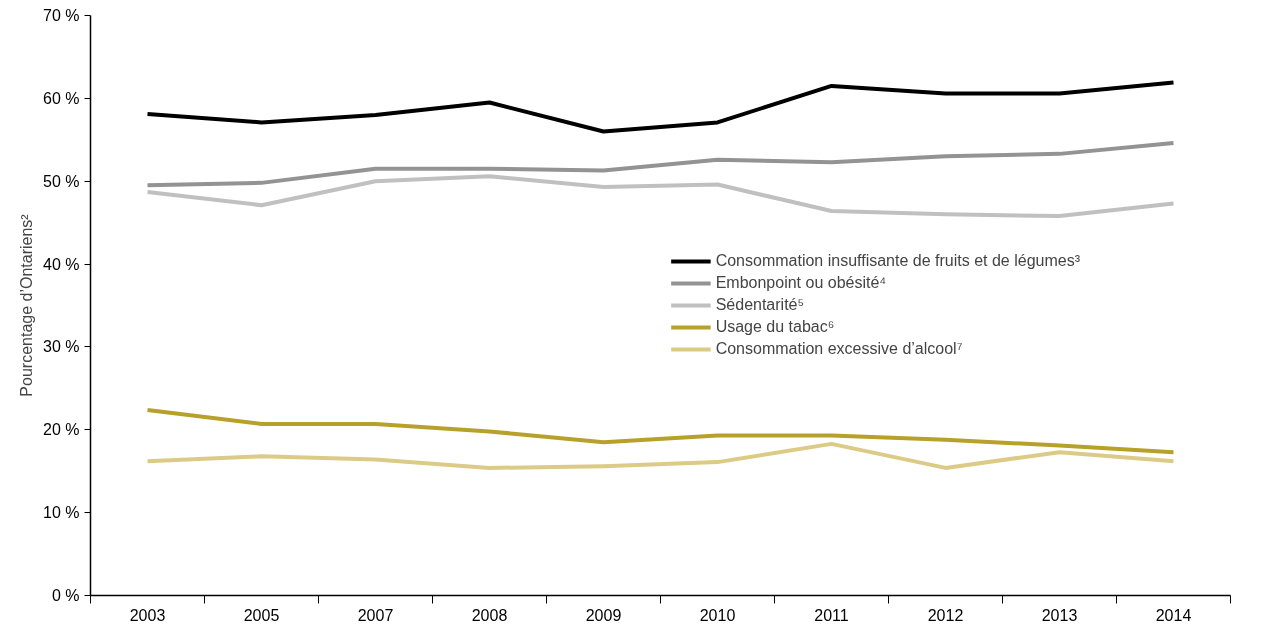  What do you see at coordinates (775, 327) in the screenshot?
I see `legend-label: Usage du tabac⁶` at bounding box center [775, 327].